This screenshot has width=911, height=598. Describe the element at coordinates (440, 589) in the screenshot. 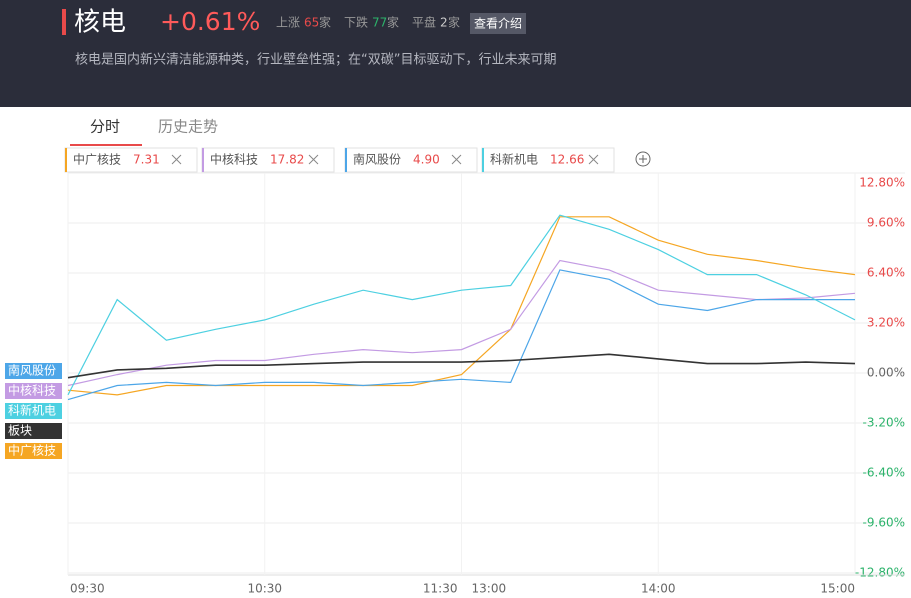

I see `x-tick-label: 11:30` at that location.